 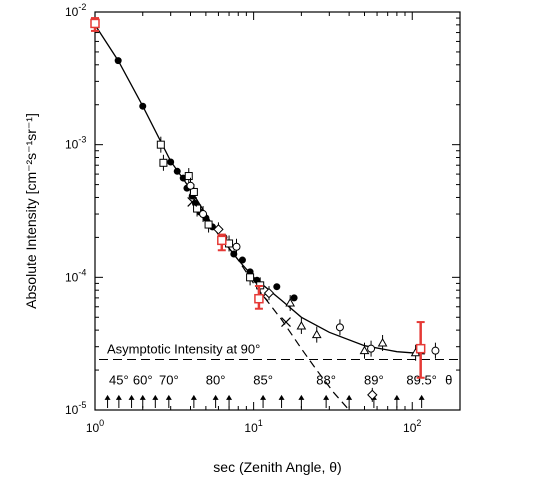 What do you see at coordinates (278, 351) in the screenshot?
I see `asymptote: Asymptotic Intensity at 90°` at bounding box center [278, 351].